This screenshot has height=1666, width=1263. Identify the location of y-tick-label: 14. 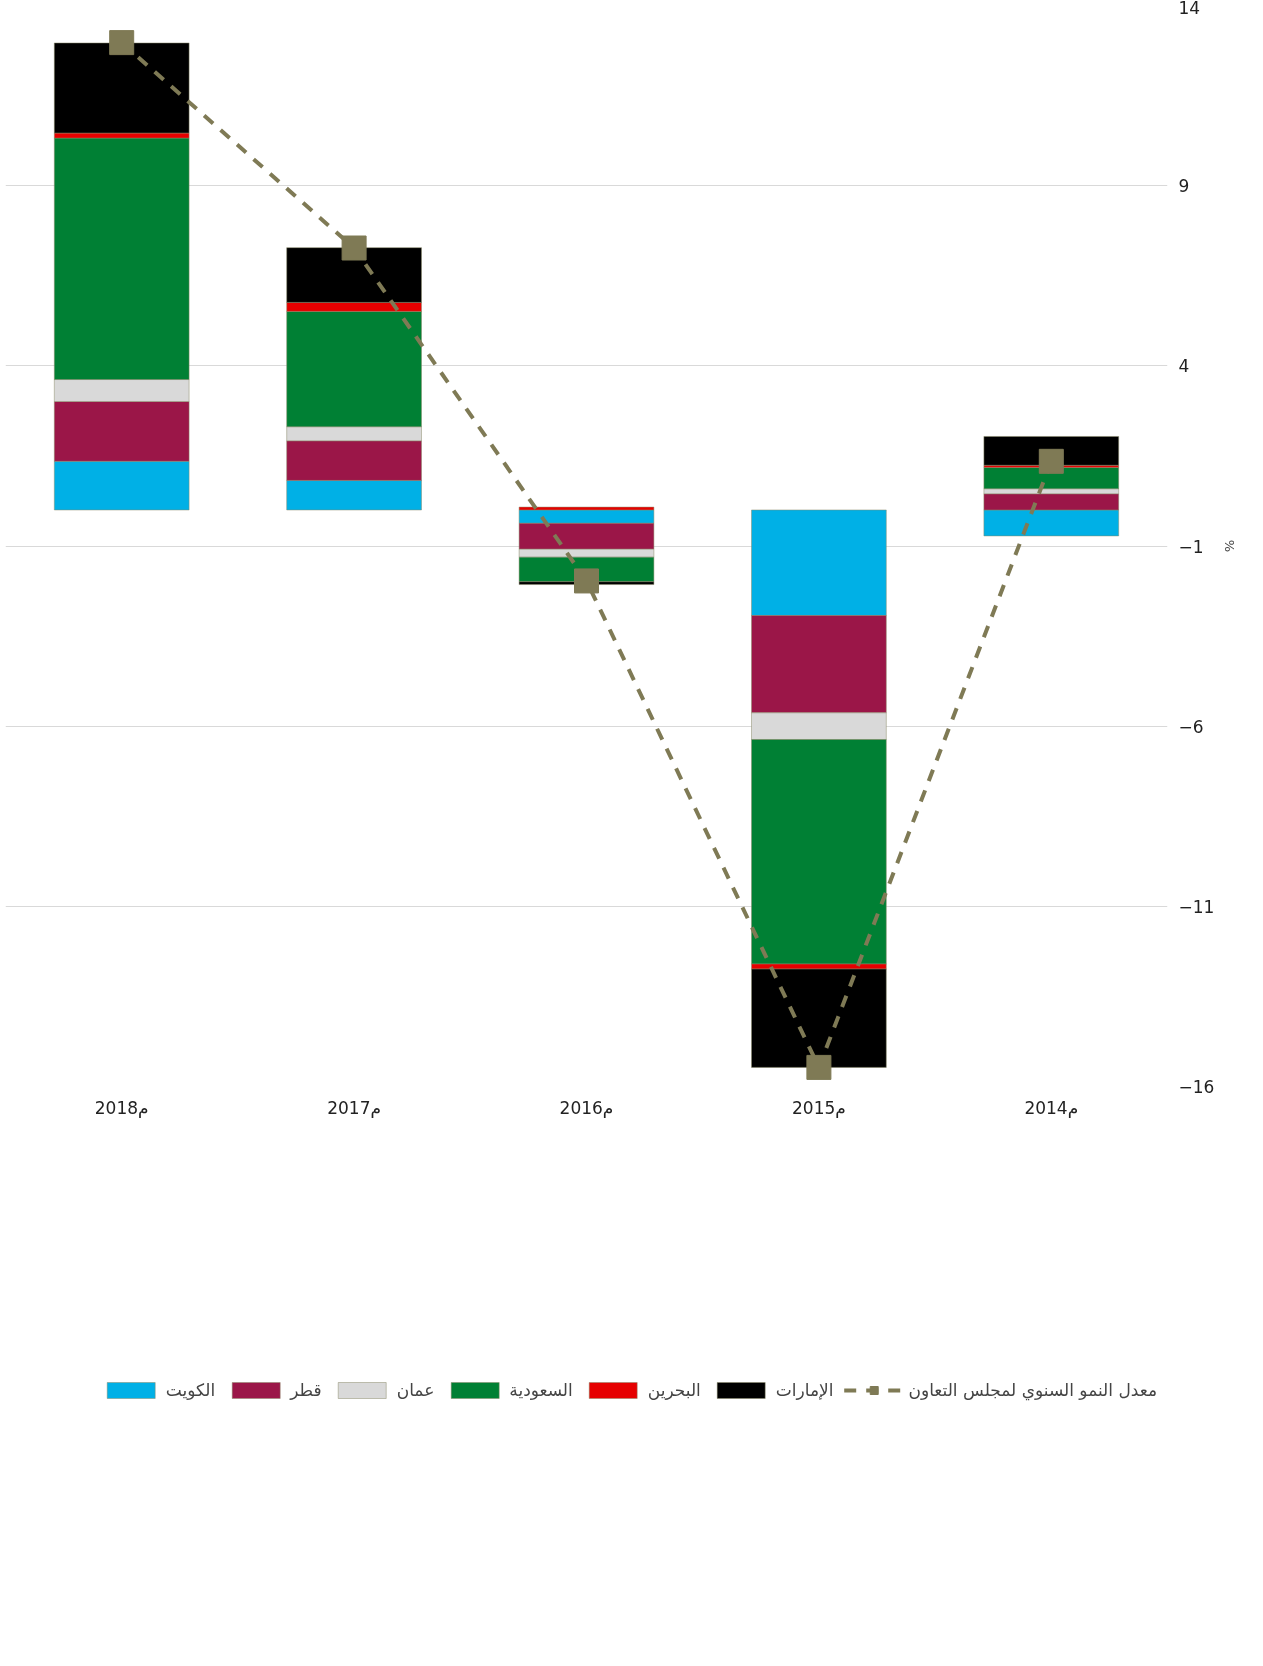
(1189, 9).